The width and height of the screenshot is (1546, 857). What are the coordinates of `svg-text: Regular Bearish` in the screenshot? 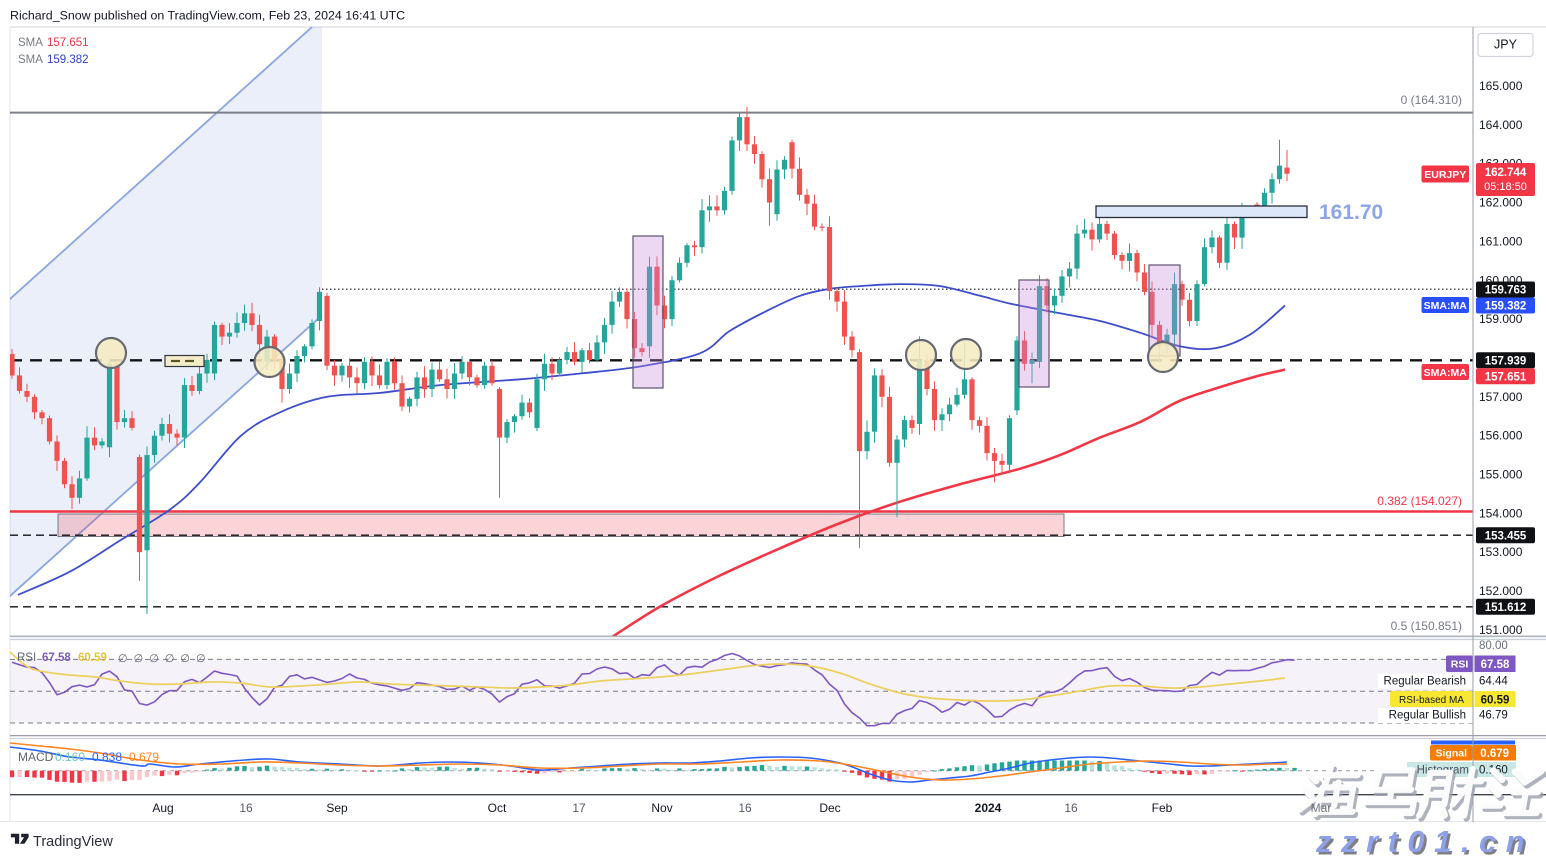 It's located at (1425, 682).